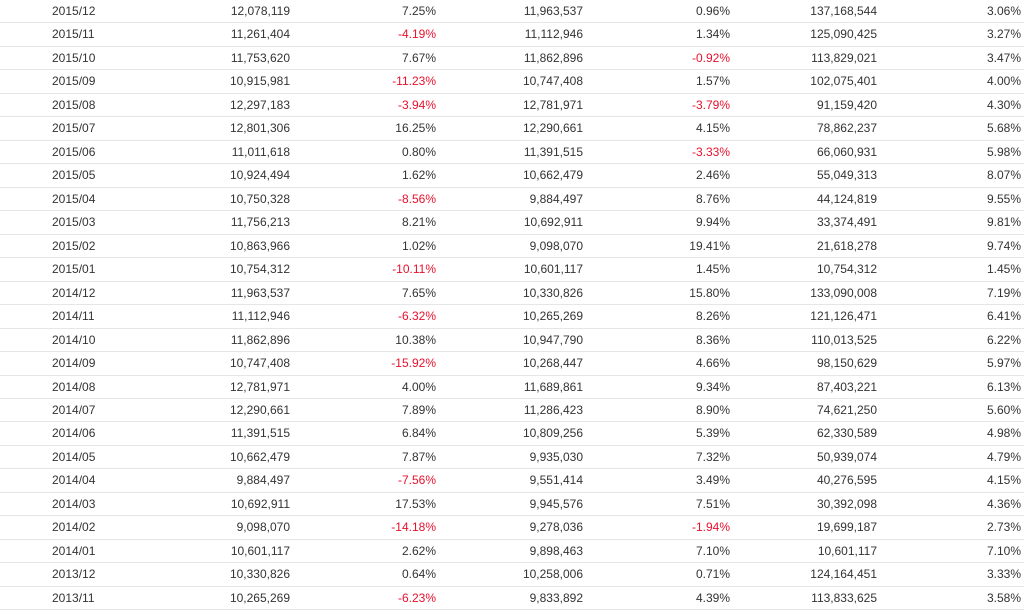 The image size is (1024, 610). Describe the element at coordinates (74, 81) in the screenshot. I see `period-cell: 2015/09` at that location.